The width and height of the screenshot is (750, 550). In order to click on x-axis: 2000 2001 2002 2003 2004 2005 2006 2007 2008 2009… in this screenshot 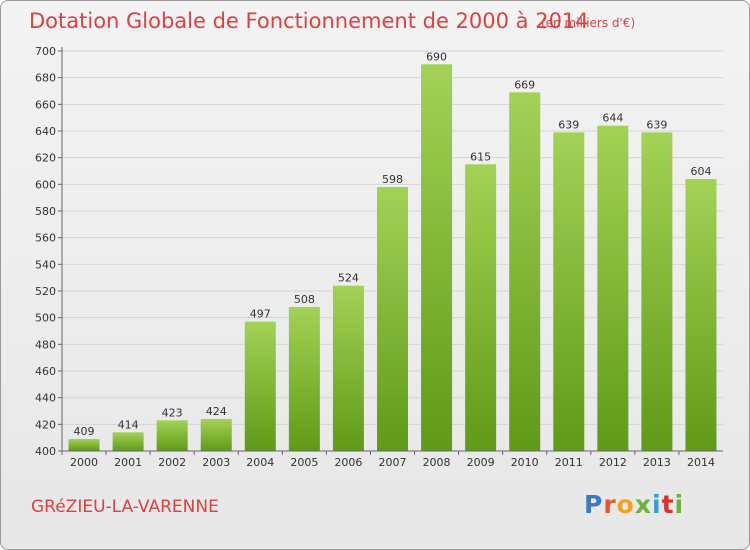, I will do `click(392, 459)`.